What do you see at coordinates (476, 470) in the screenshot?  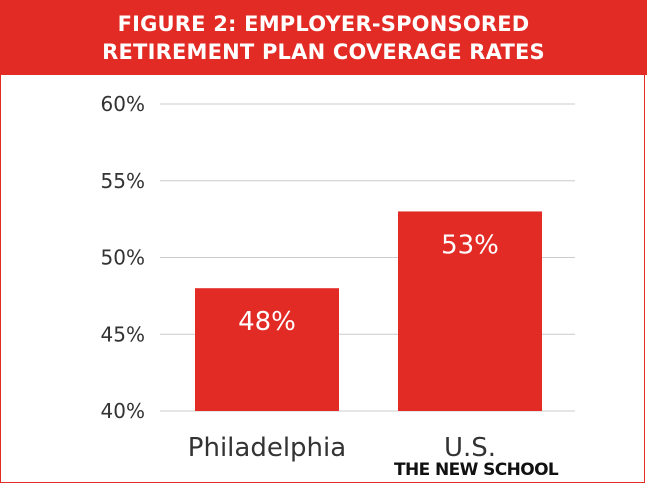 I see `new-school-logo: THE NEW SCHOOL` at bounding box center [476, 470].